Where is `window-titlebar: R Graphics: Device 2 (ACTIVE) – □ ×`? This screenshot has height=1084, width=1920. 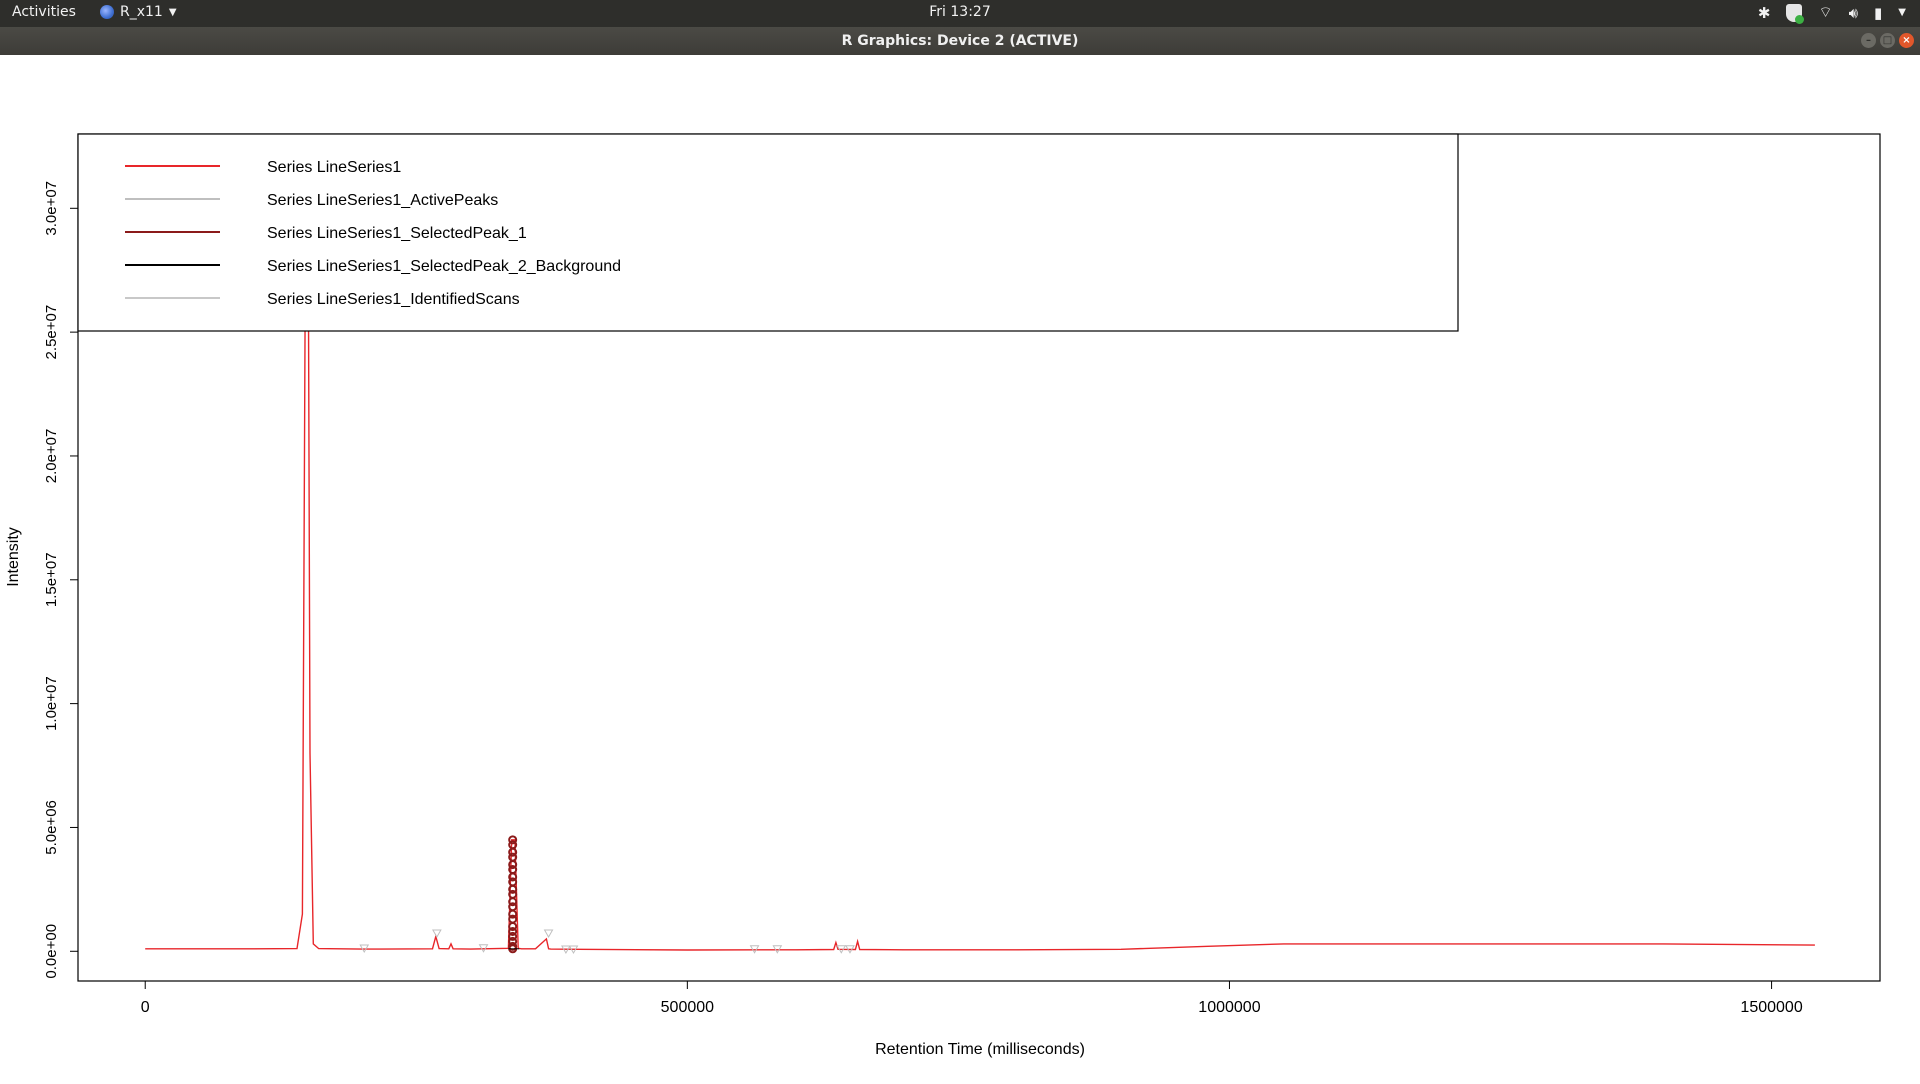 window-titlebar: R Graphics: Device 2 (ACTIVE) – □ × is located at coordinates (960, 41).